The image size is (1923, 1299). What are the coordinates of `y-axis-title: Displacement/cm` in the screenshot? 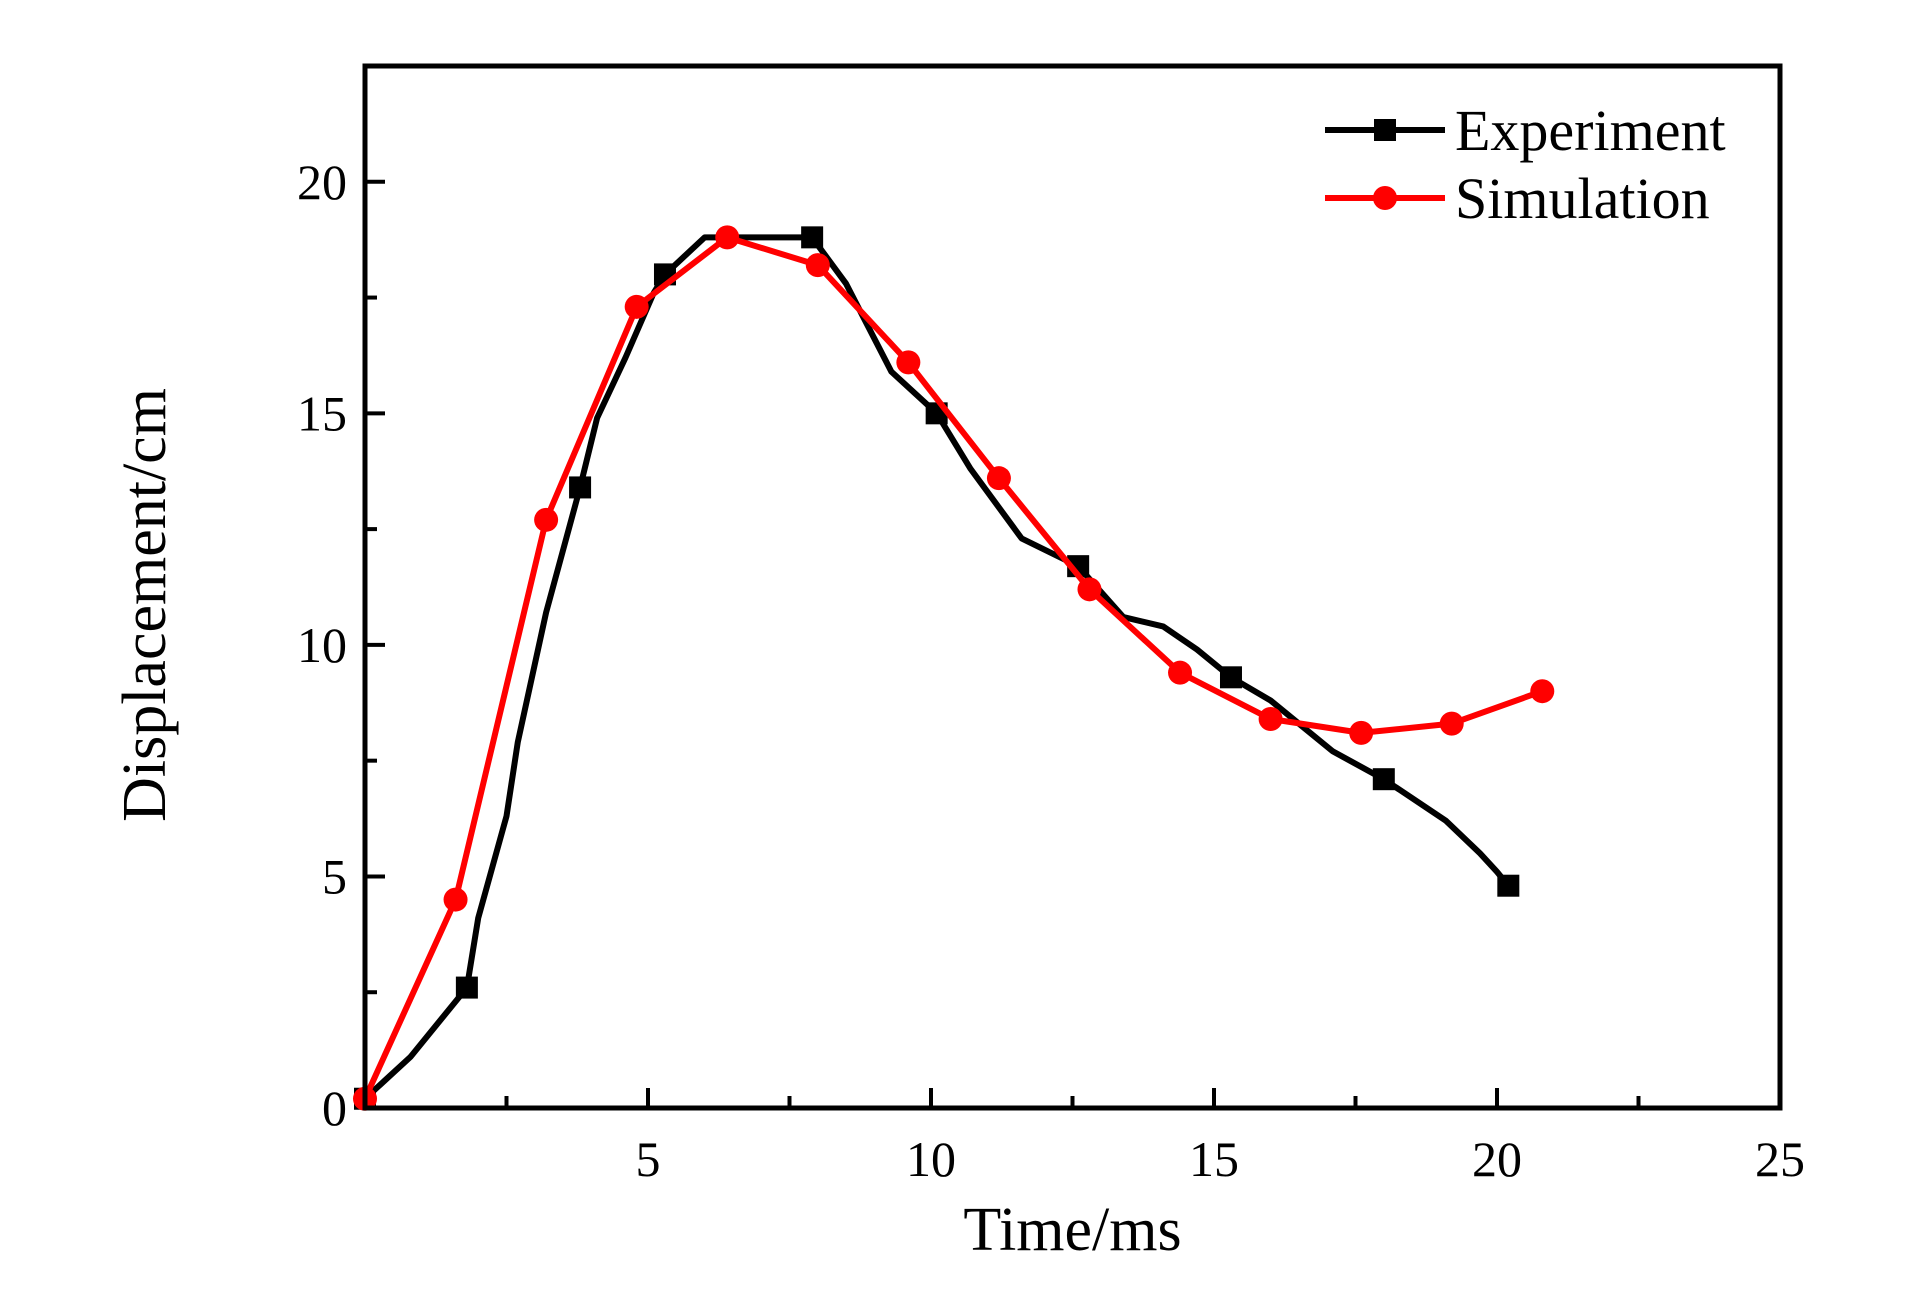 It's located at (145, 605).